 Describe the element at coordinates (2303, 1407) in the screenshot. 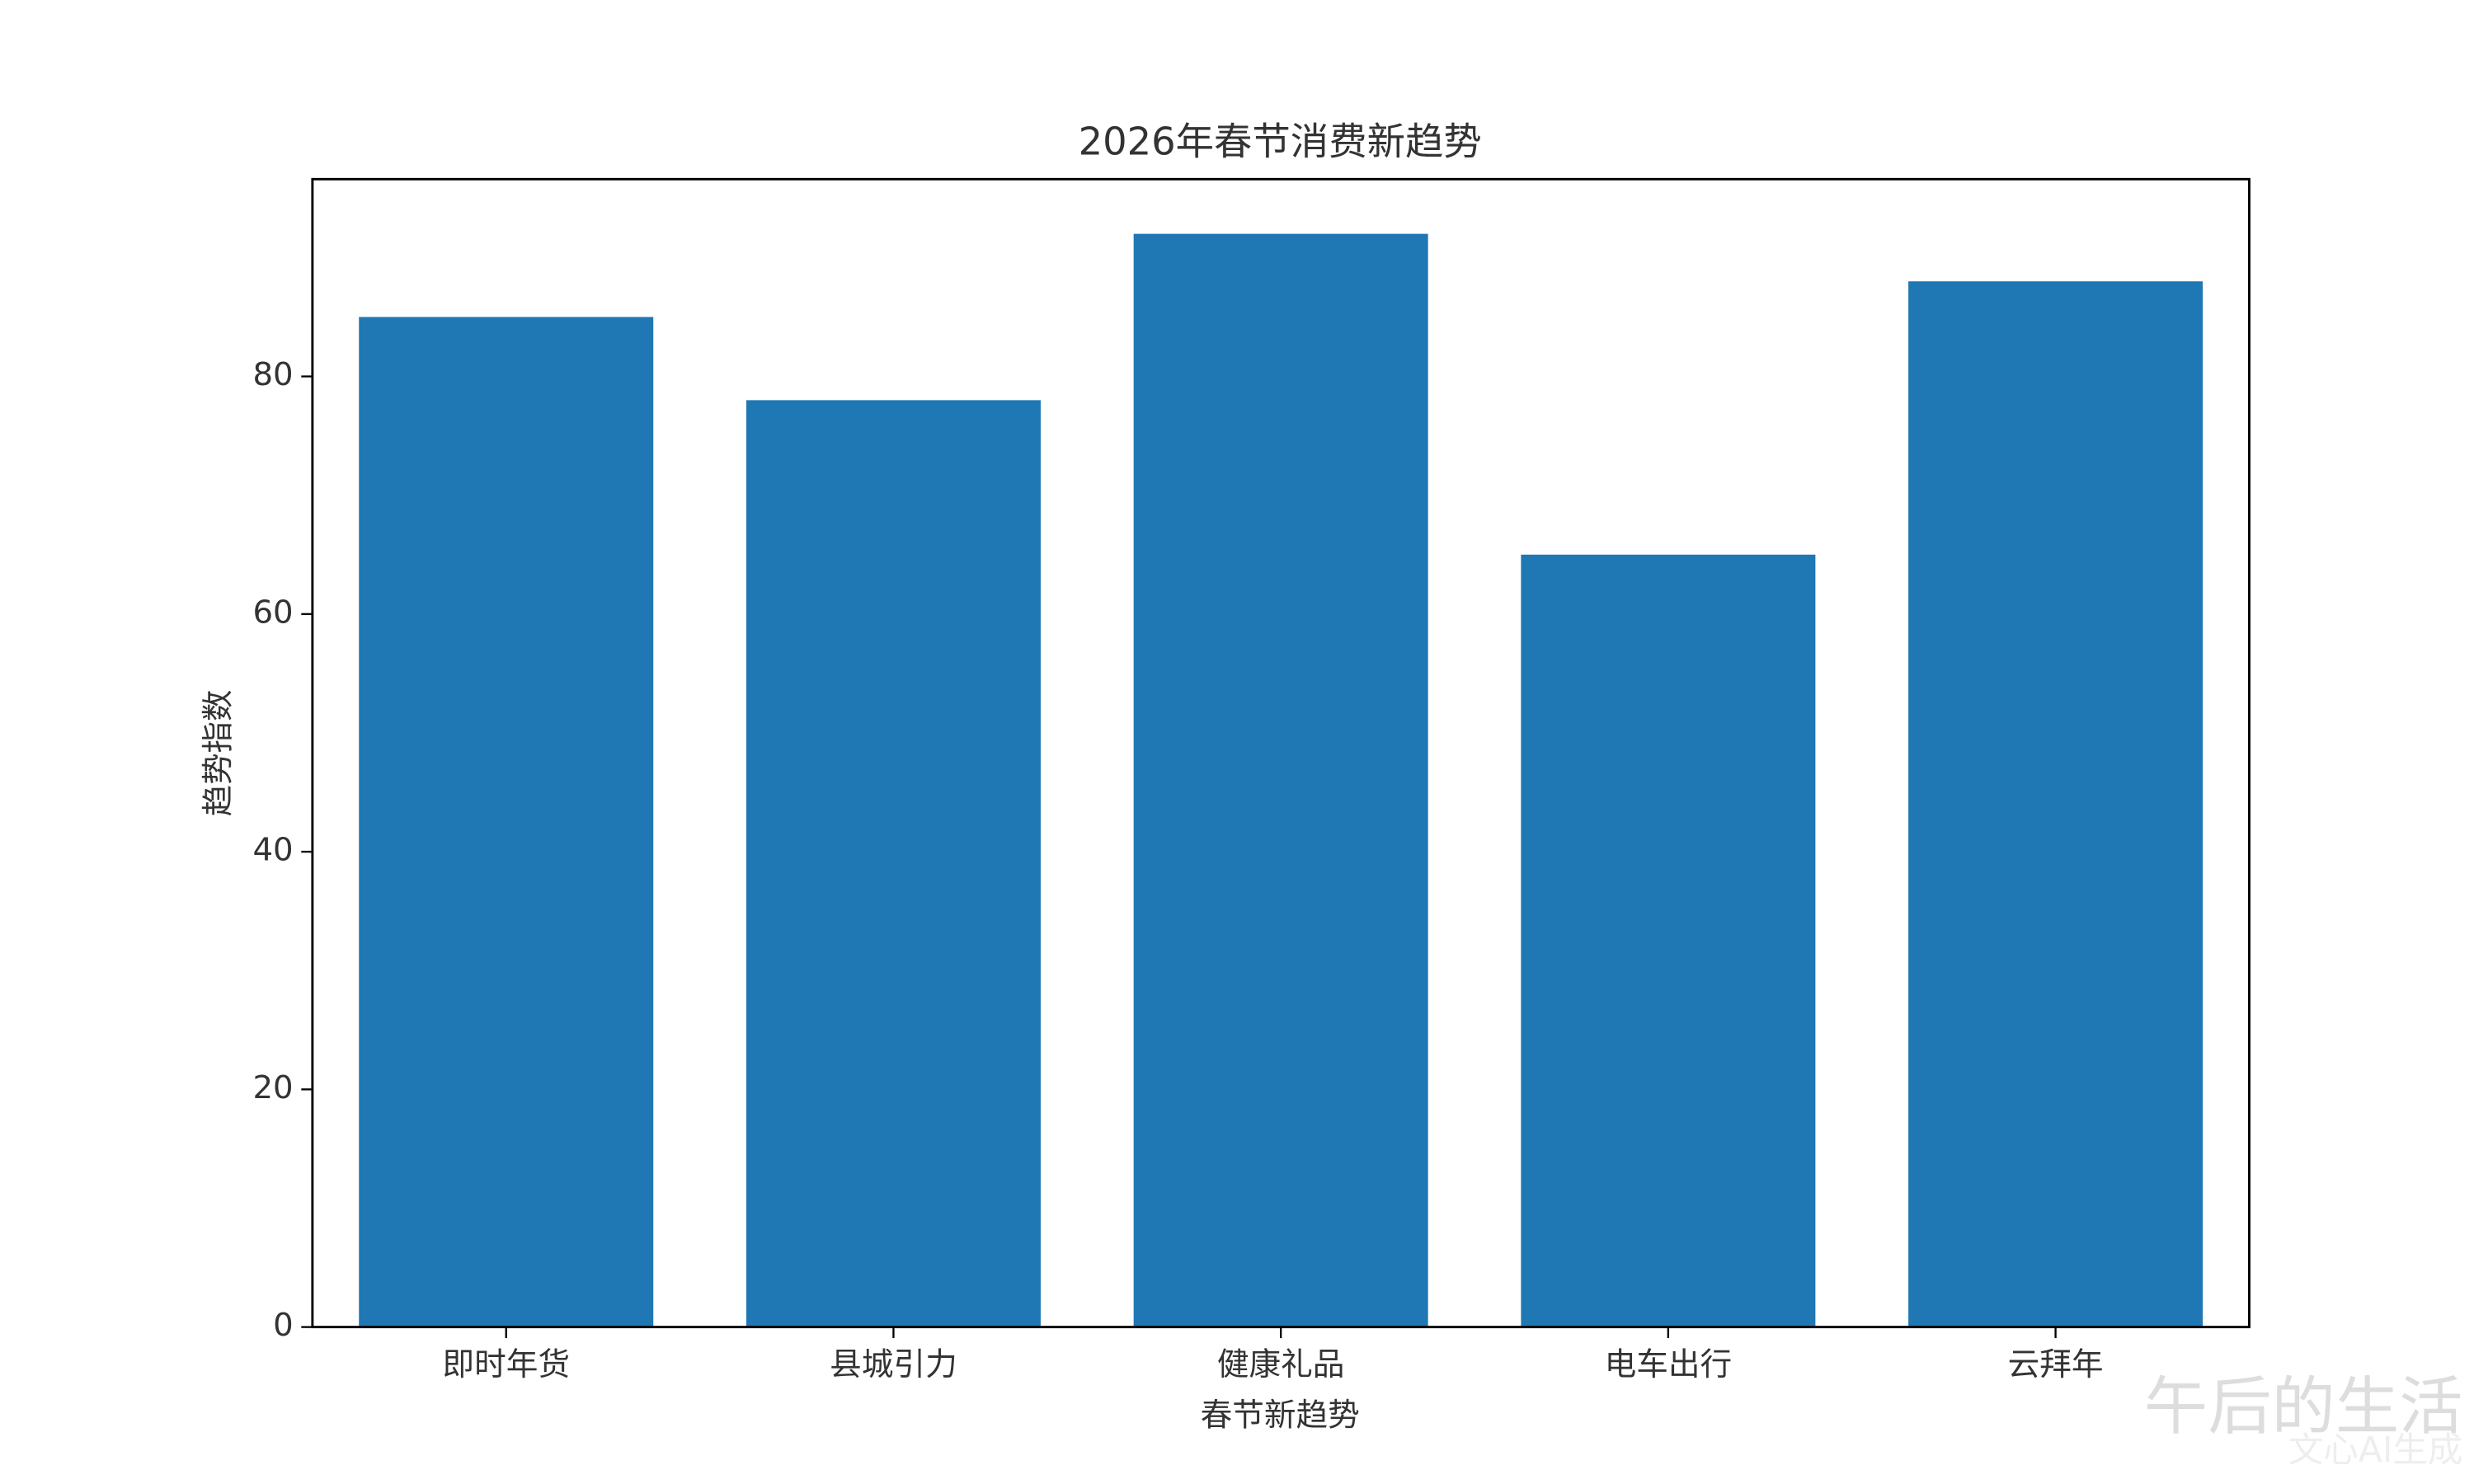

I see `watermark: 午后的生活` at that location.